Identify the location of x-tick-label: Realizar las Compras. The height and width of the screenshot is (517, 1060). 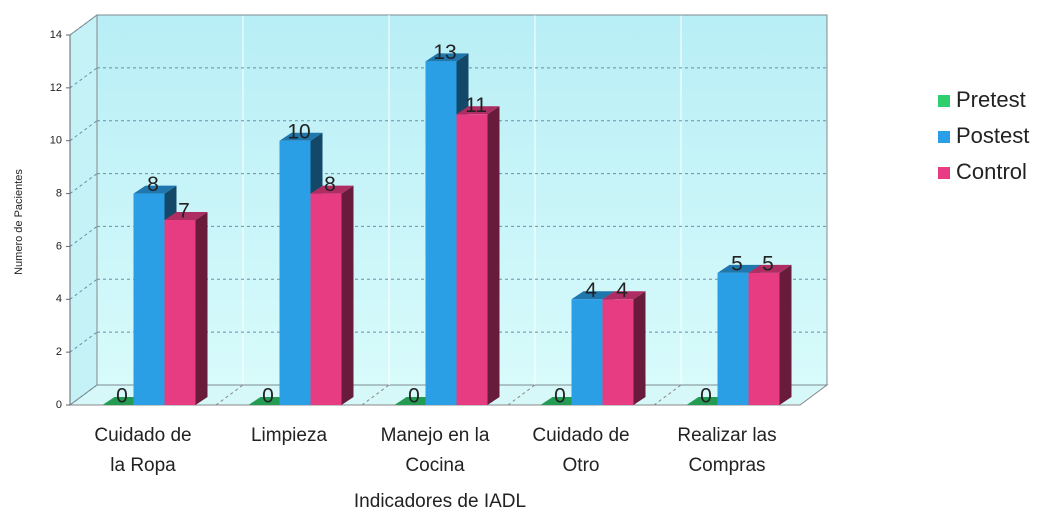
(726, 450).